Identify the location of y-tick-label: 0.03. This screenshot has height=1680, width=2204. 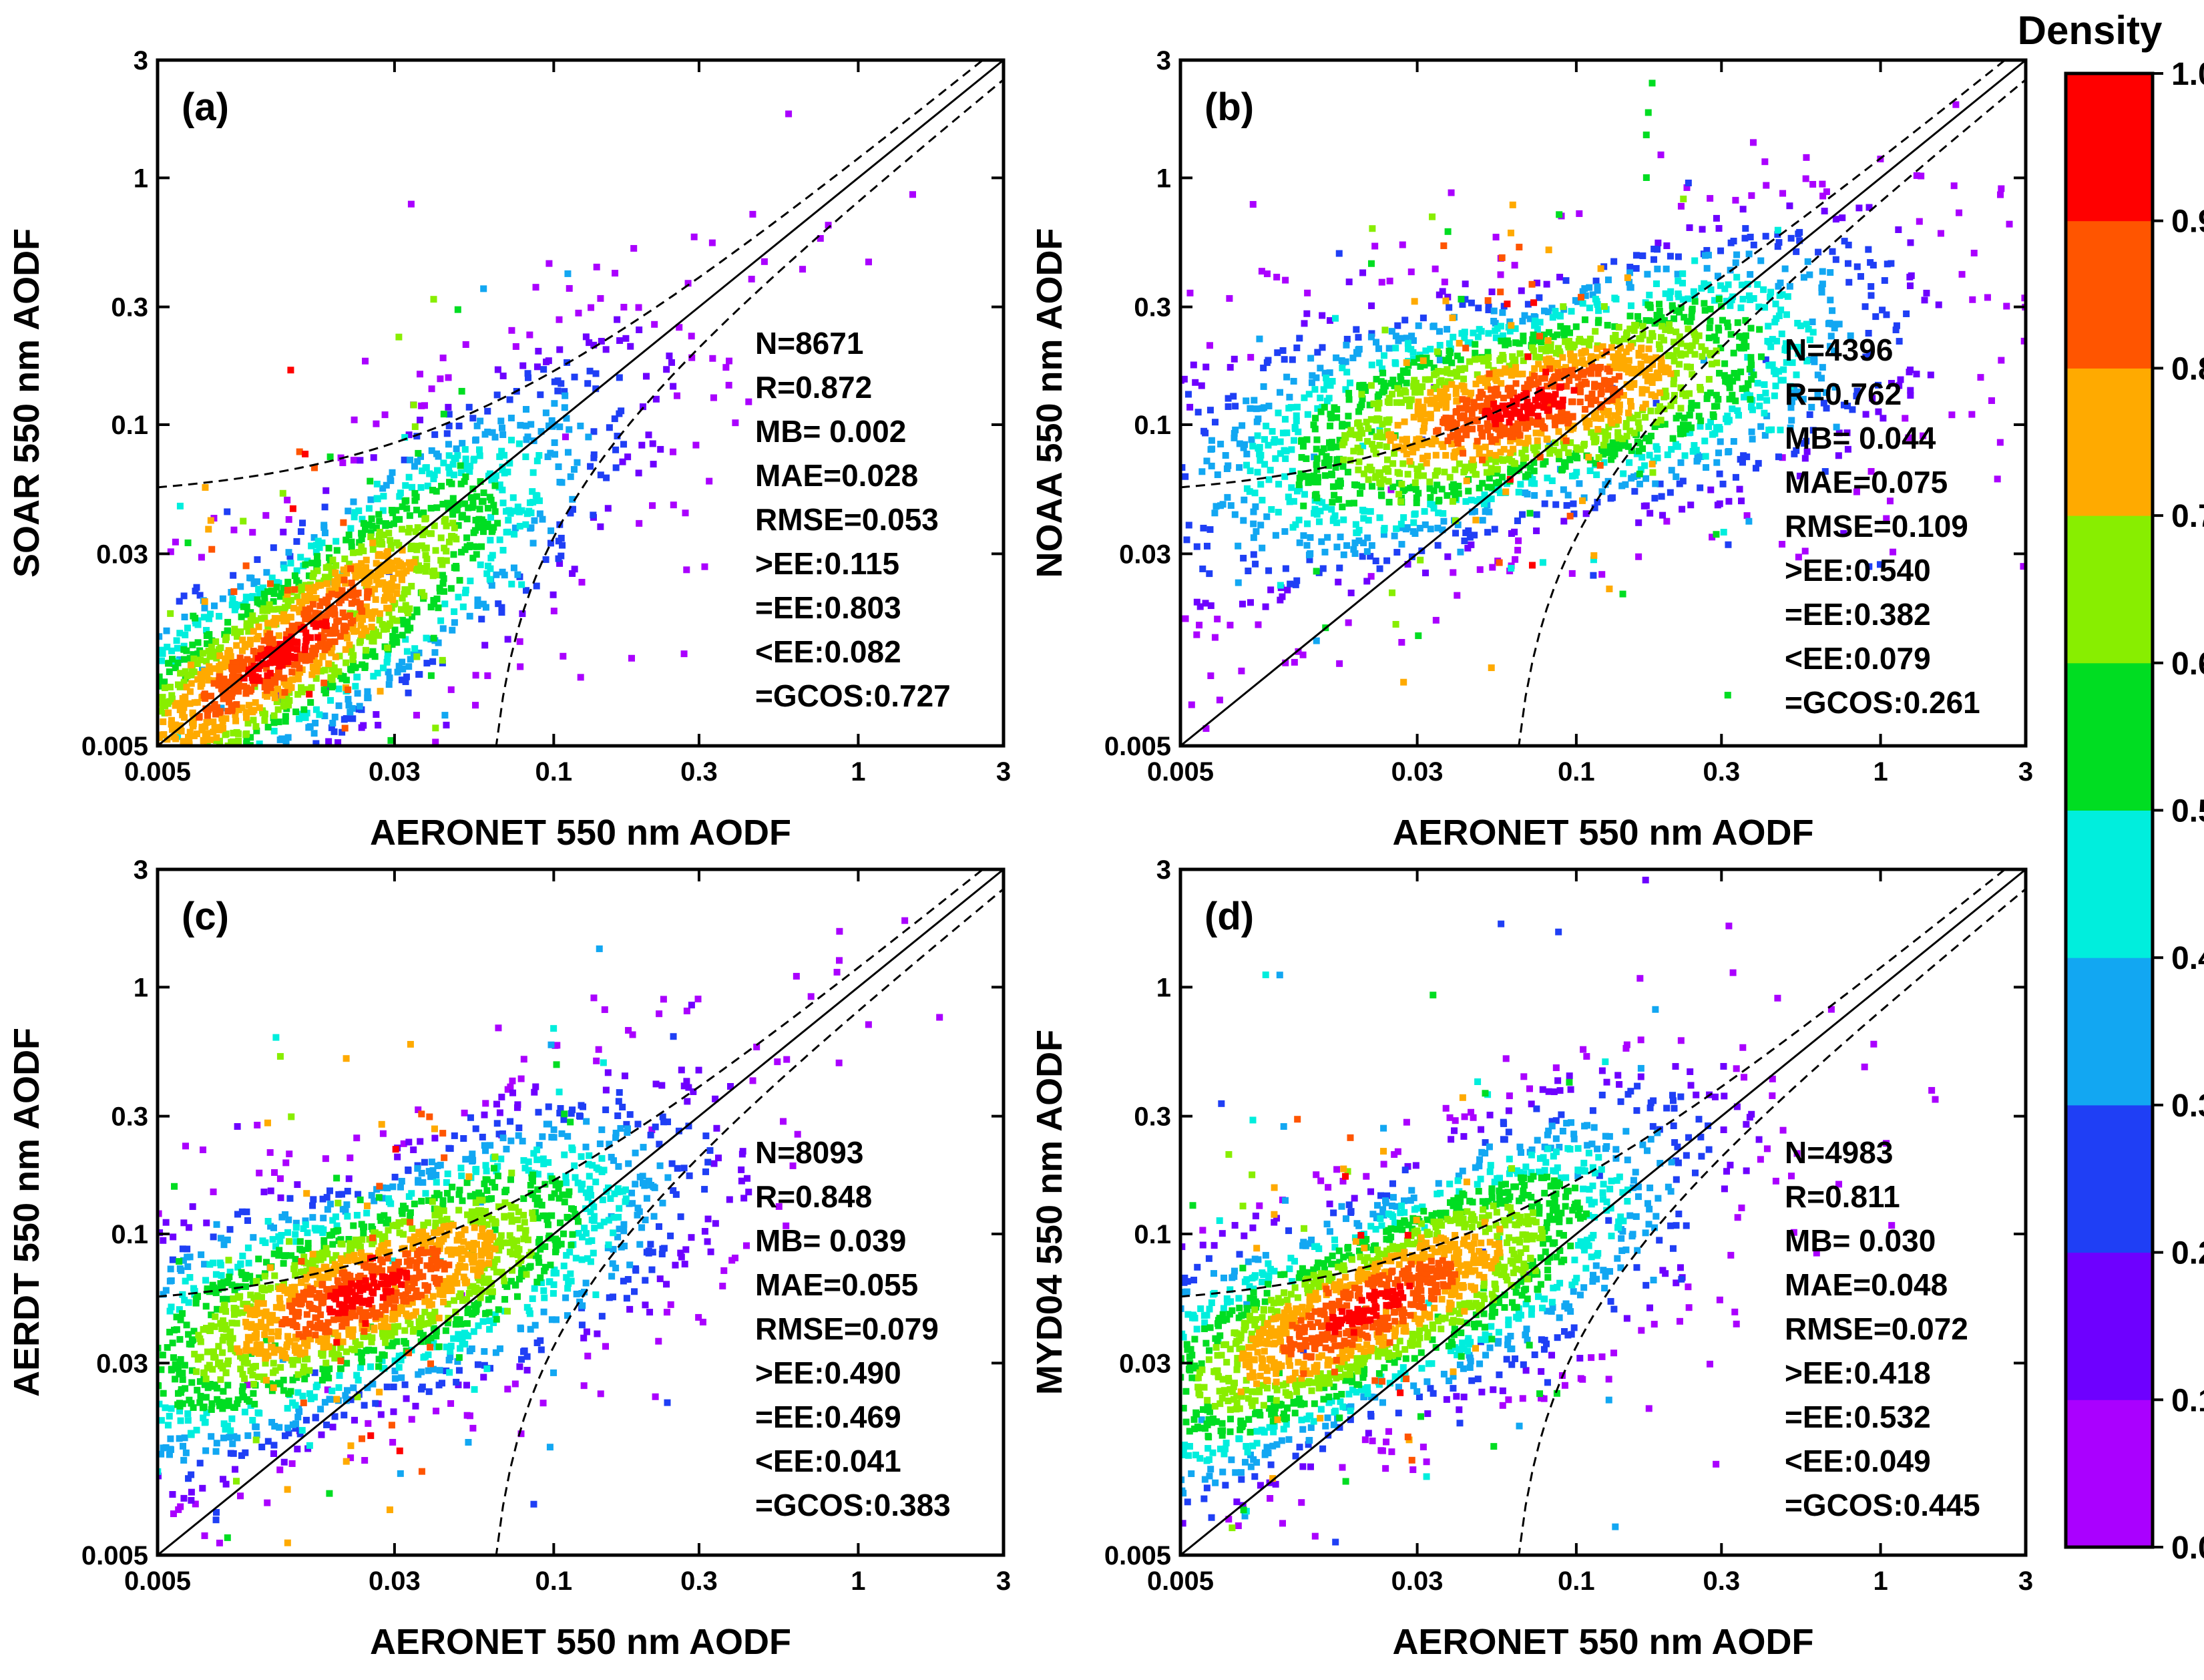
(1145, 554).